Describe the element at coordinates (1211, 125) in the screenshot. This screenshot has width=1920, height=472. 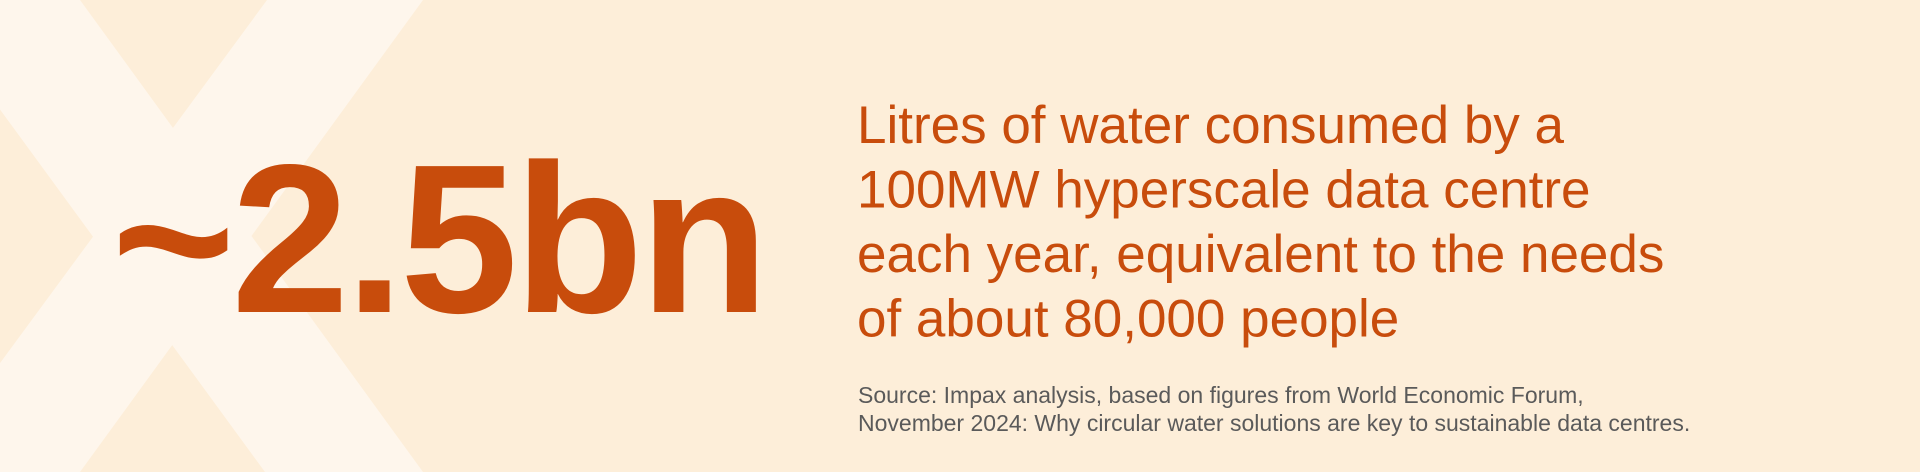
I see `description-line: Litres of water consumed by a` at that location.